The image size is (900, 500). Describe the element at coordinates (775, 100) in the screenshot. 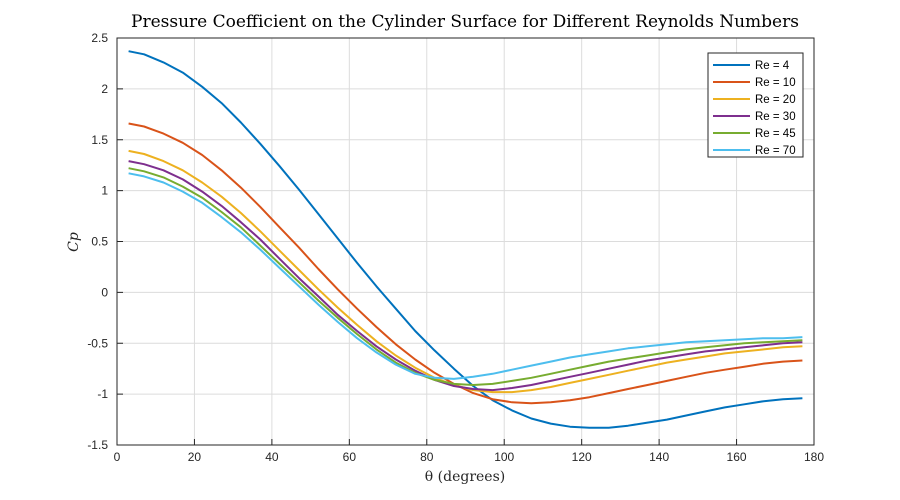

I see `legend-label-2: Re = 20` at that location.